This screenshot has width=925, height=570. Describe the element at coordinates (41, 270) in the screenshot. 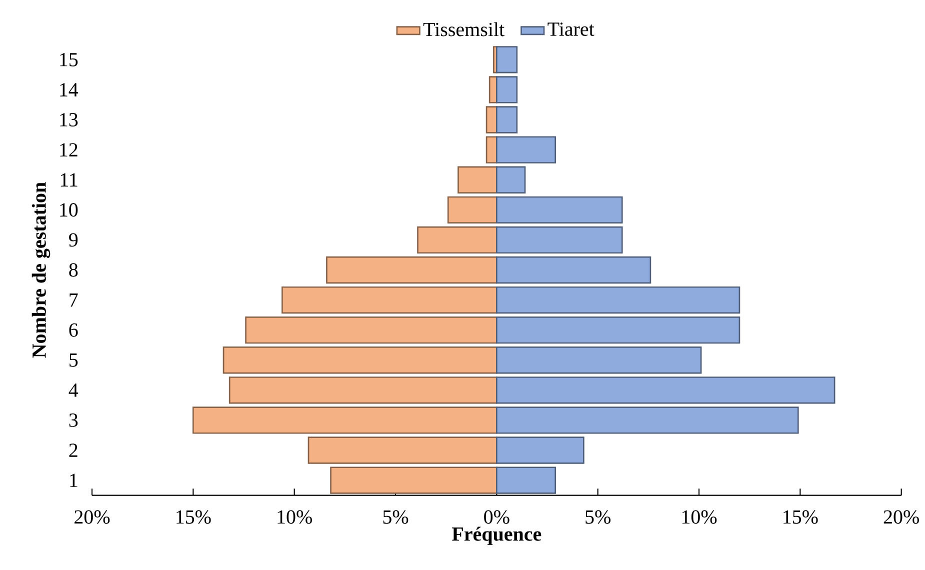

I see `y-axis-title: Nombre de gestation` at that location.